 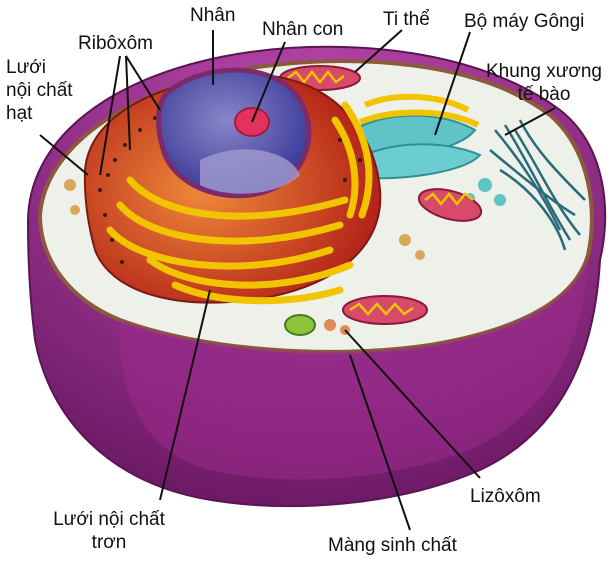 What do you see at coordinates (26, 67) in the screenshot?
I see `label-luoi-hat-line1: Lưới` at bounding box center [26, 67].